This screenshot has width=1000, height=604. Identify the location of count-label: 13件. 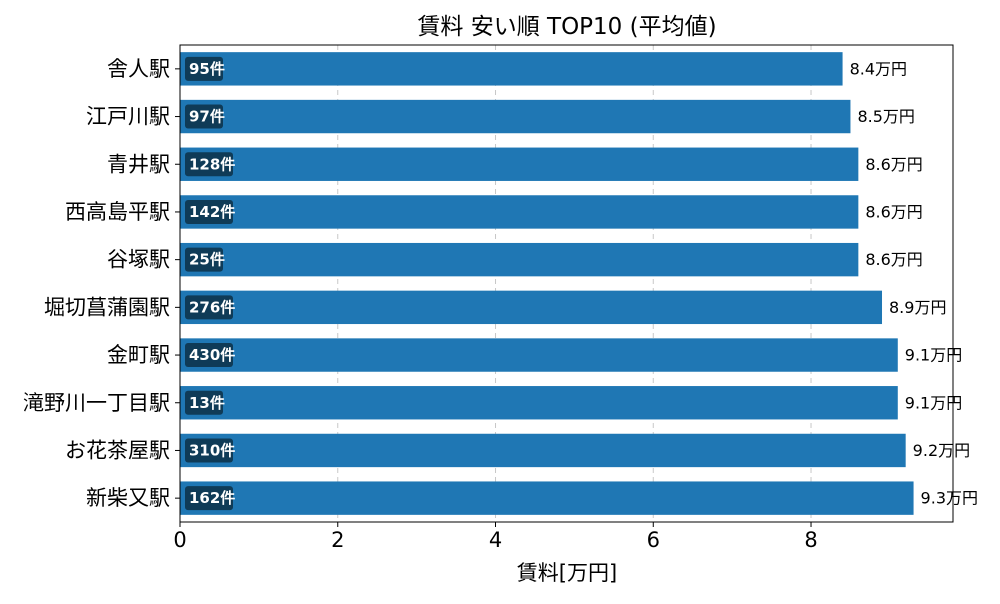
(207, 403).